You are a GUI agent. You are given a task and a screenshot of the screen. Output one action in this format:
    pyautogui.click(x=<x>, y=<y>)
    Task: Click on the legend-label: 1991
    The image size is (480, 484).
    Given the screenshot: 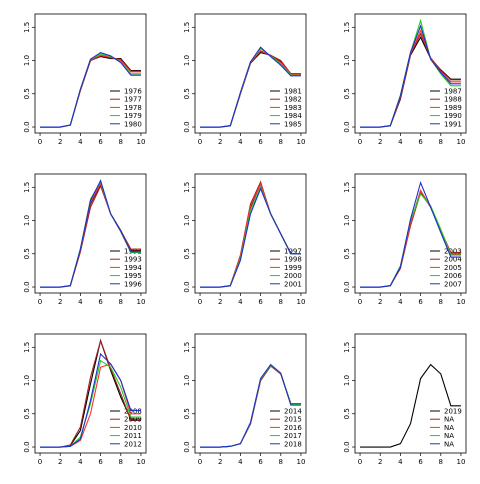 What is the action you would take?
    pyautogui.click(x=453, y=124)
    